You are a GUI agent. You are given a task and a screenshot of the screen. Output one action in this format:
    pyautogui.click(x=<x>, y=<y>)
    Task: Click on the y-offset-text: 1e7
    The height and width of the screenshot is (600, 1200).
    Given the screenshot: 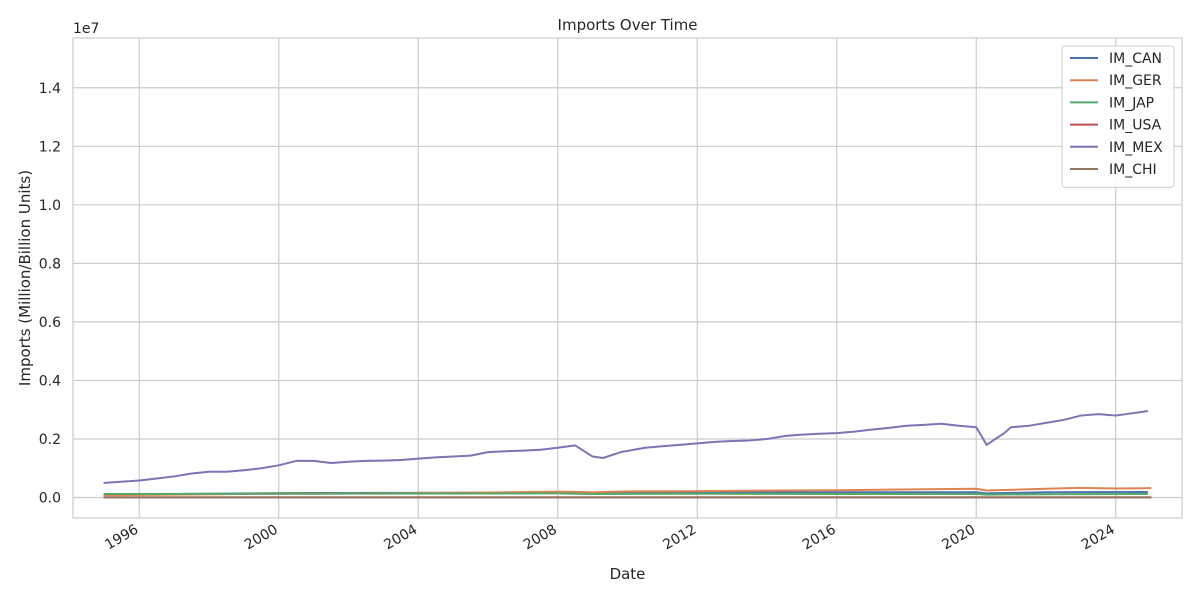 What is the action you would take?
    pyautogui.click(x=86, y=29)
    